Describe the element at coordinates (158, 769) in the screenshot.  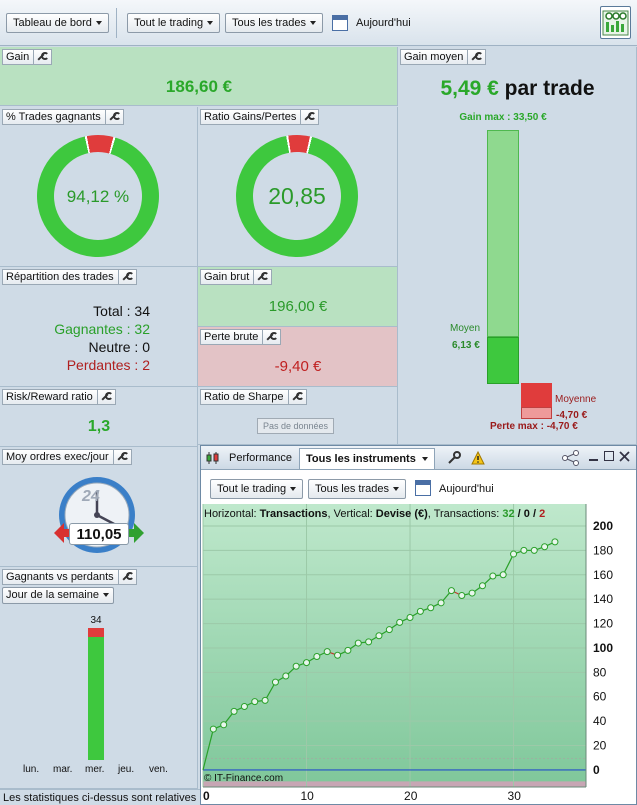
I see `day-label: ven.` at that location.